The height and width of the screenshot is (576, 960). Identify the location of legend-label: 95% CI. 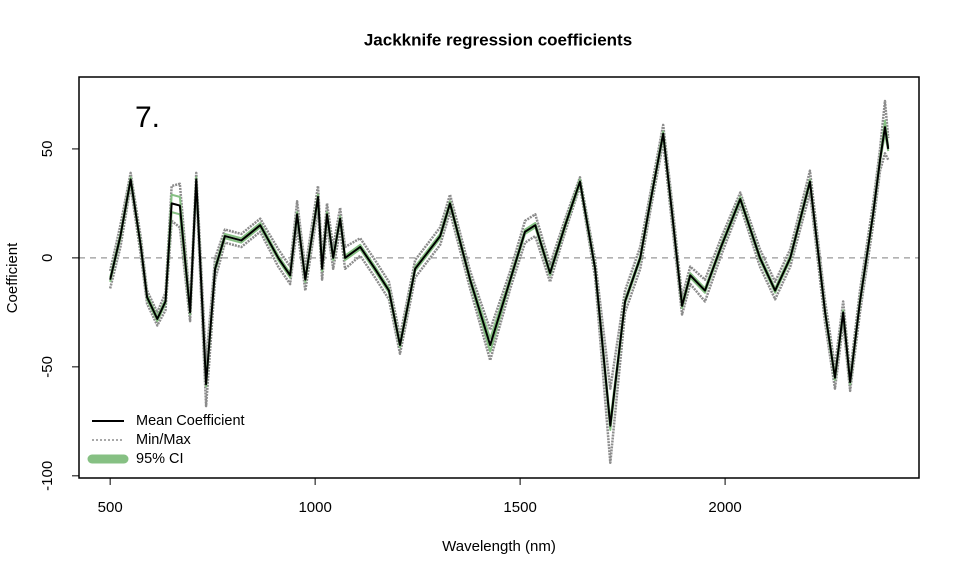
(160, 459).